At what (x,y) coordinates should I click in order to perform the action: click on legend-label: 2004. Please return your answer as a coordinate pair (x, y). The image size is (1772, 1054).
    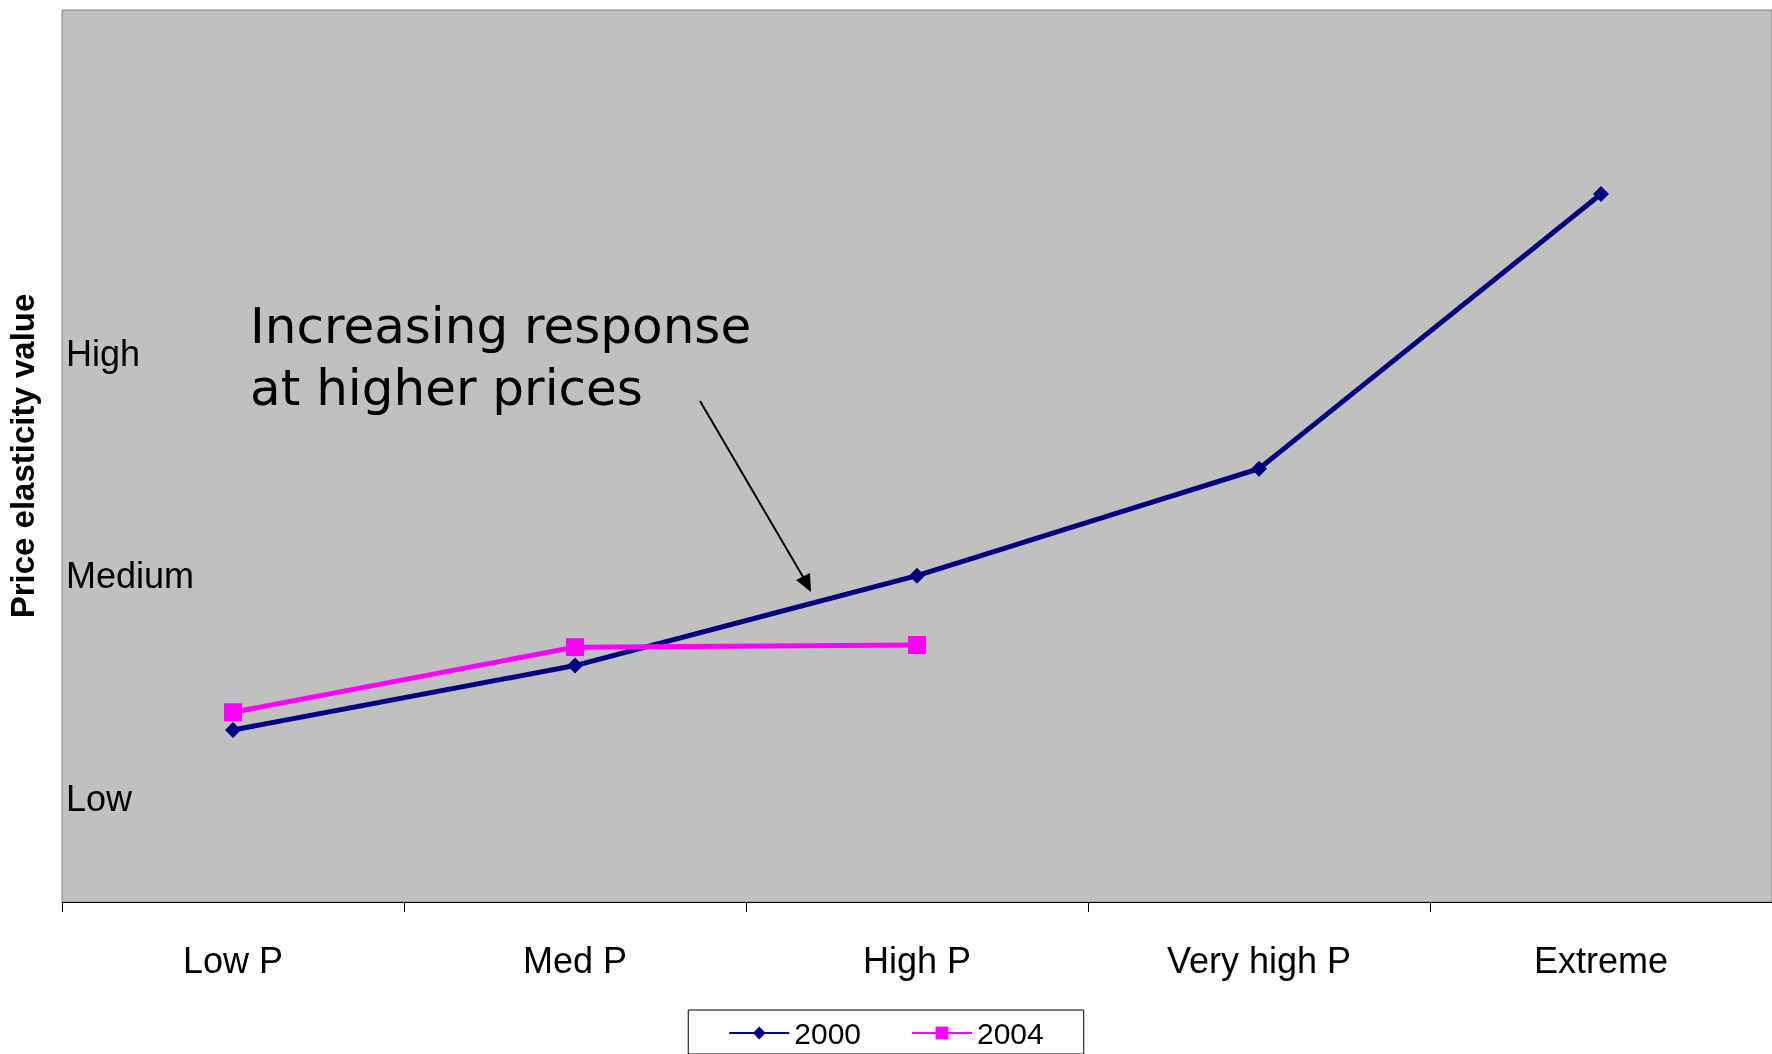
    Looking at the image, I should click on (1010, 1033).